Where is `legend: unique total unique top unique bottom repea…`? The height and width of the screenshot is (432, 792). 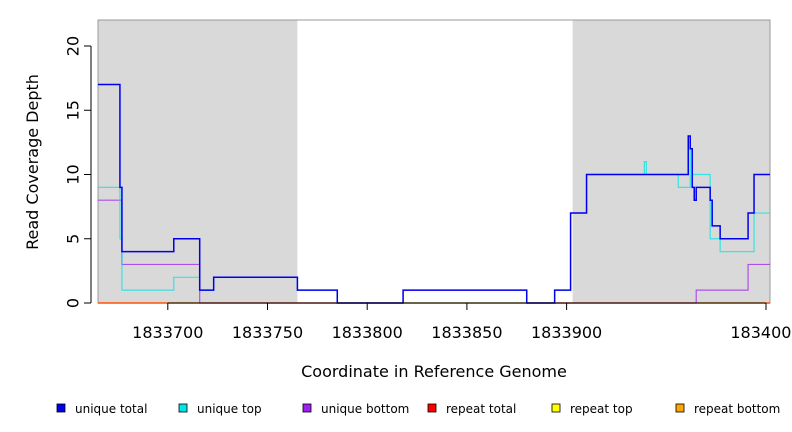
legend: unique total unique top unique bottom repea… is located at coordinates (418, 409).